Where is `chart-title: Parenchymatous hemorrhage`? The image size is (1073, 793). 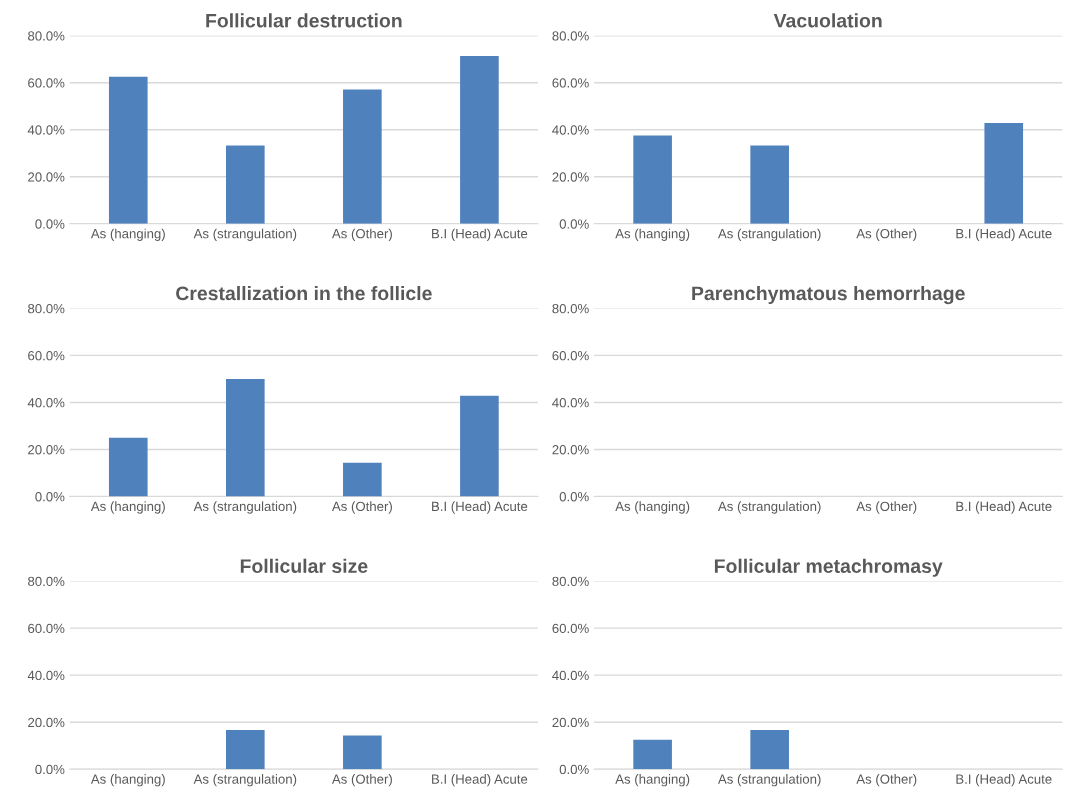 chart-title: Parenchymatous hemorrhage is located at coordinates (828, 295).